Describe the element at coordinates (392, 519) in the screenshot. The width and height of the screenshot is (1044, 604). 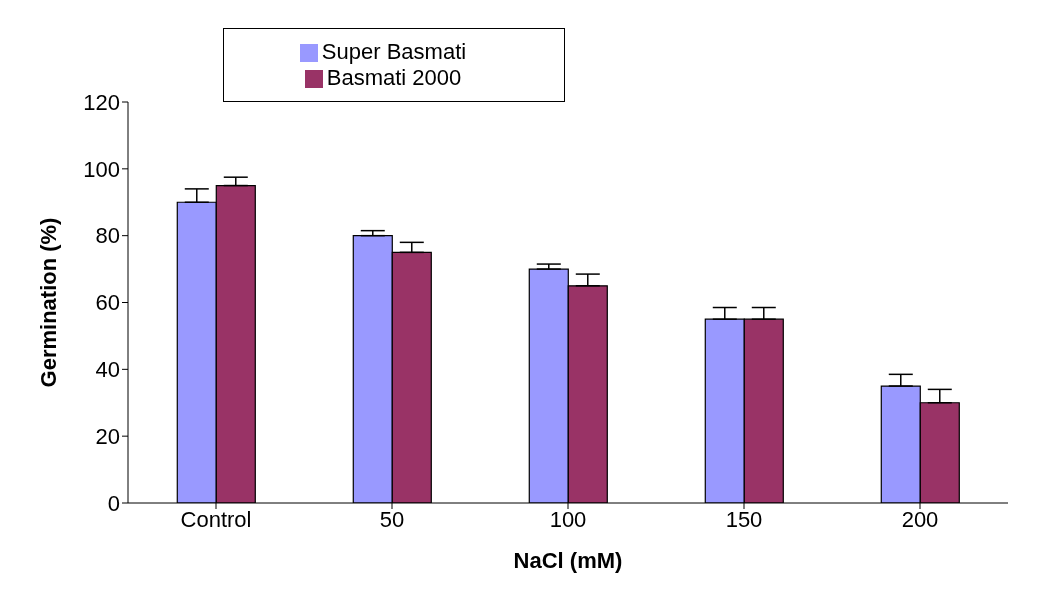
I see `x-tick-label: 50` at that location.